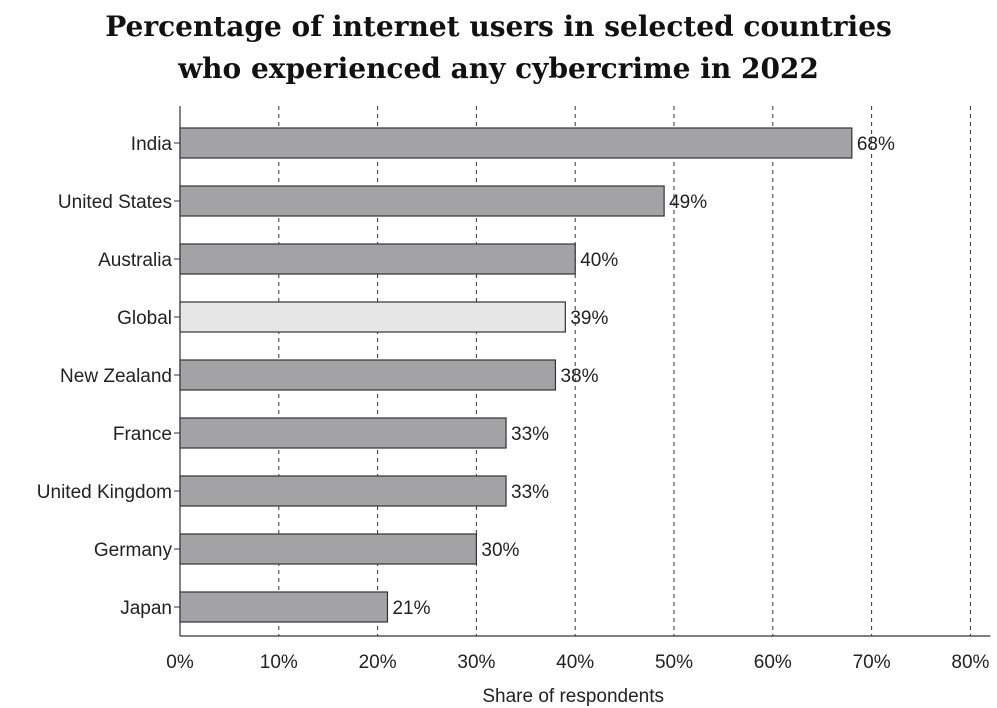  What do you see at coordinates (876, 144) in the screenshot?
I see `value-label-india: 68%` at bounding box center [876, 144].